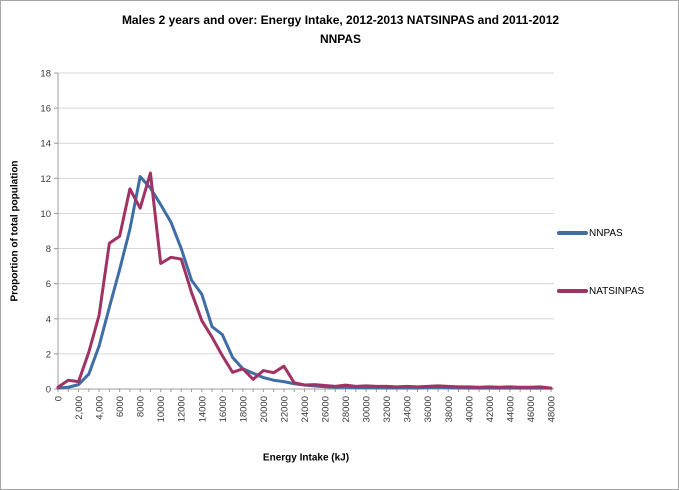 This screenshot has width=679, height=490. What do you see at coordinates (346, 409) in the screenshot?
I see `x-tick-label: 28000` at bounding box center [346, 409].